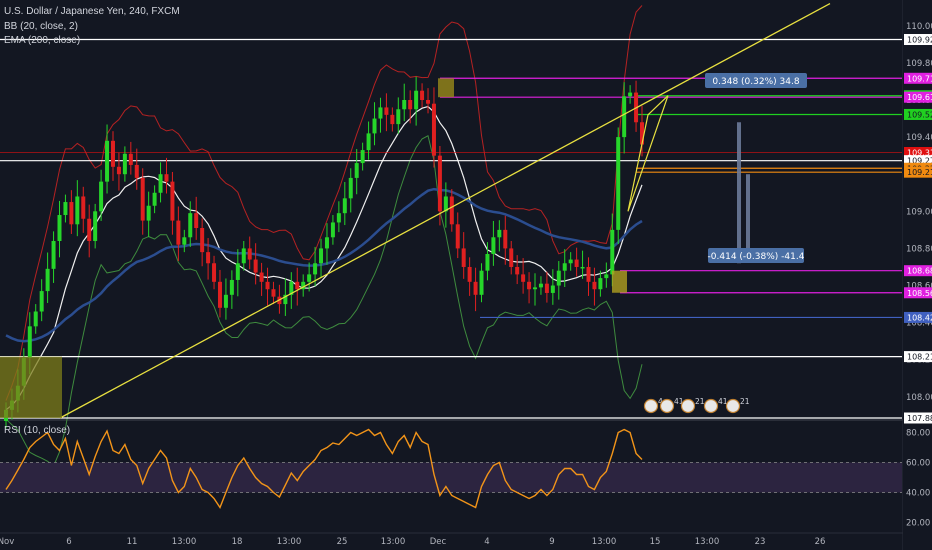 The height and width of the screenshot is (550, 932). Describe the element at coordinates (37, 430) in the screenshot. I see `rsi-indicator-label: RSI (10, close)` at that location.